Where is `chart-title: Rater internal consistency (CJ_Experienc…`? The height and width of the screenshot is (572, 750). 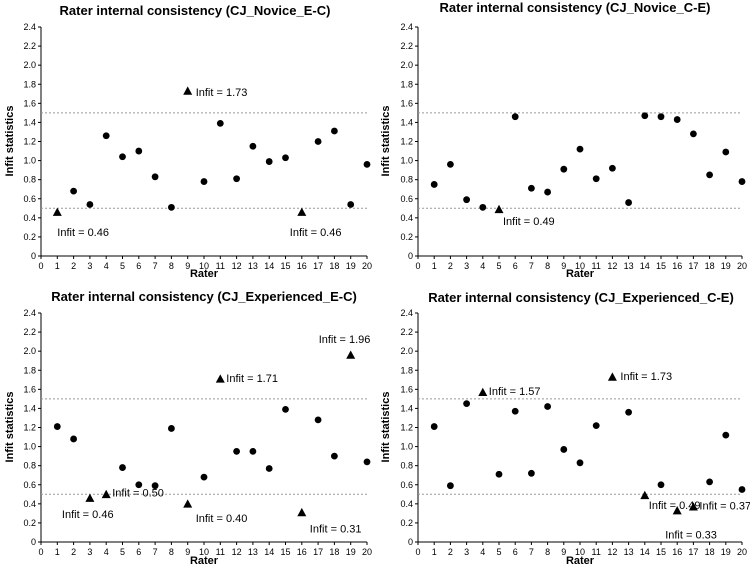
chart-title: Rater internal consistency (CJ_Experienc… is located at coordinates (204, 296).